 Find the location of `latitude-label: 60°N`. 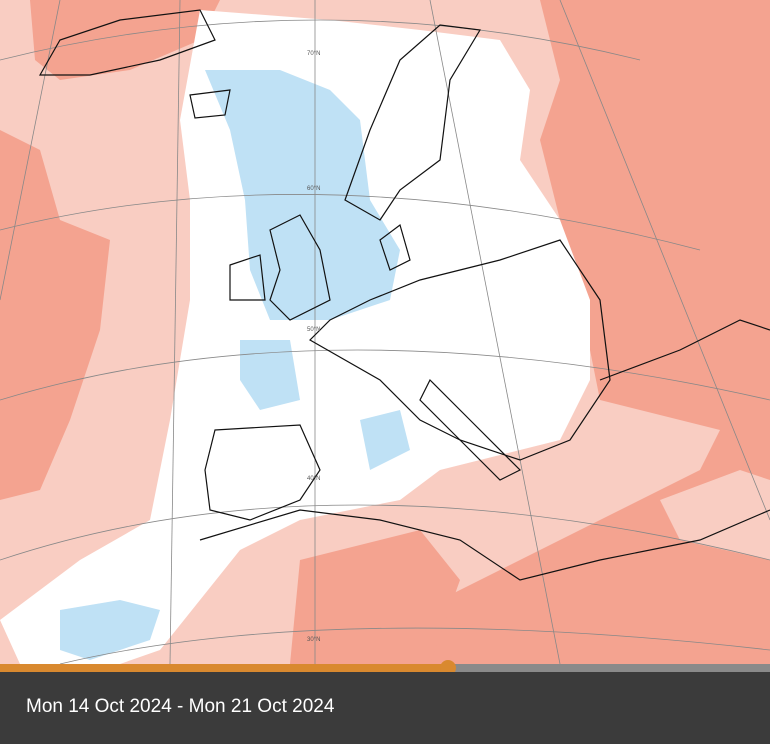

latitude-label: 60°N is located at coordinates (313, 189).